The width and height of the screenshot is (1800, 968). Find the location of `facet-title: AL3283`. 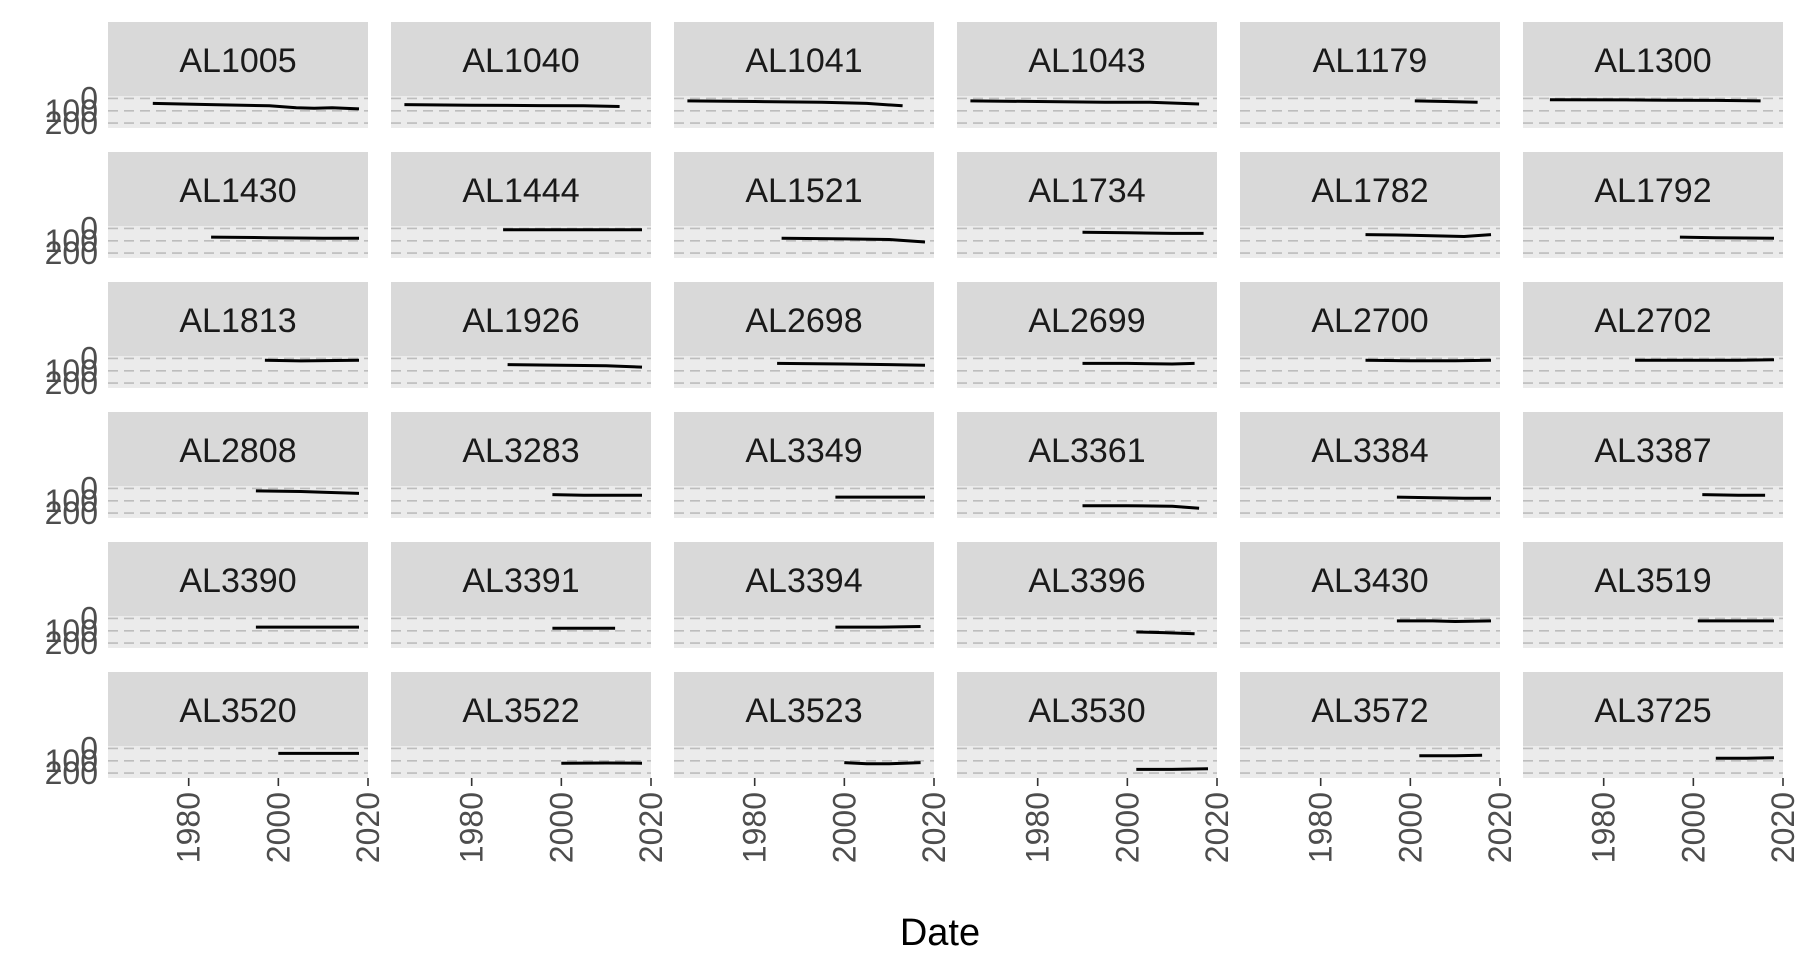

facet-title: AL3283 is located at coordinates (520, 451).